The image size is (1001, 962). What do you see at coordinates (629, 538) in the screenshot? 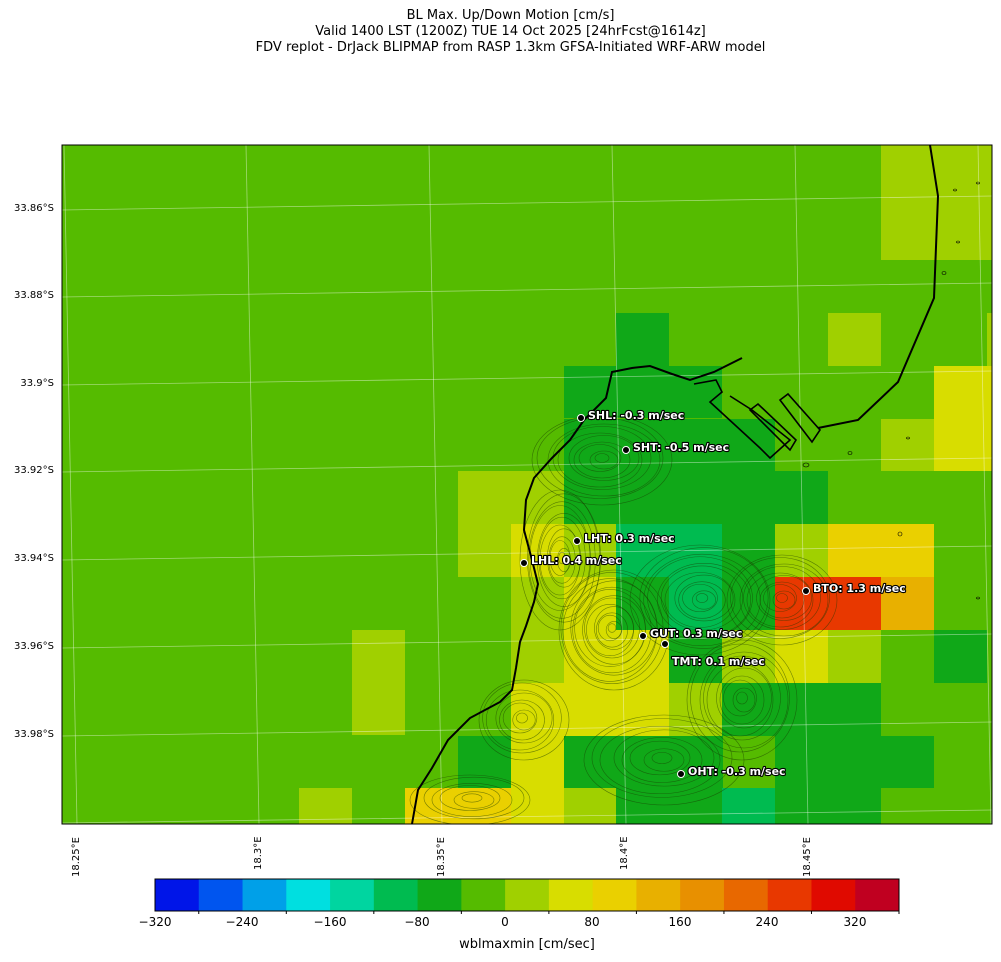
I see `station-label: LHT: 0.3 m/sec` at bounding box center [629, 538].